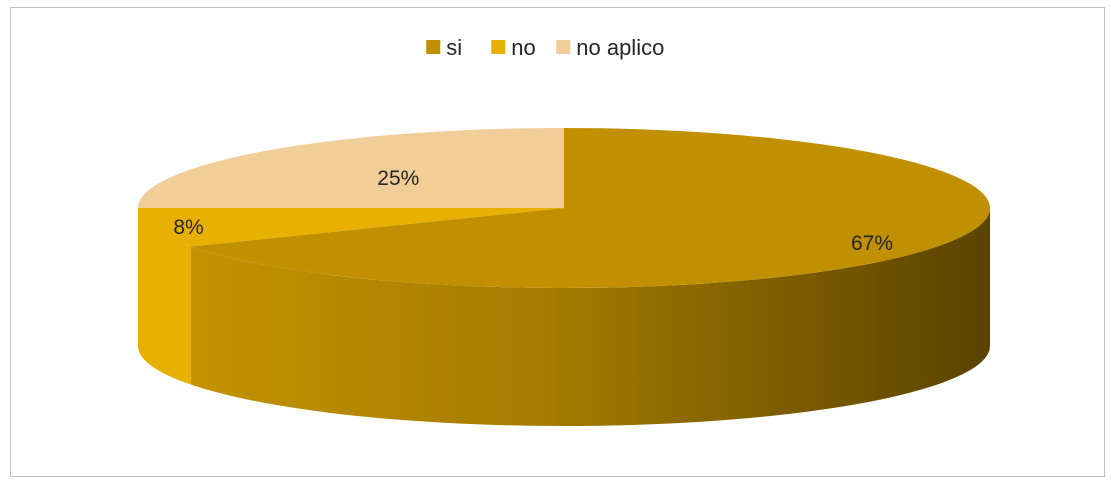 This screenshot has width=1111, height=482. What do you see at coordinates (351, 168) in the screenshot?
I see `pie-slice-no-aplico` at bounding box center [351, 168].